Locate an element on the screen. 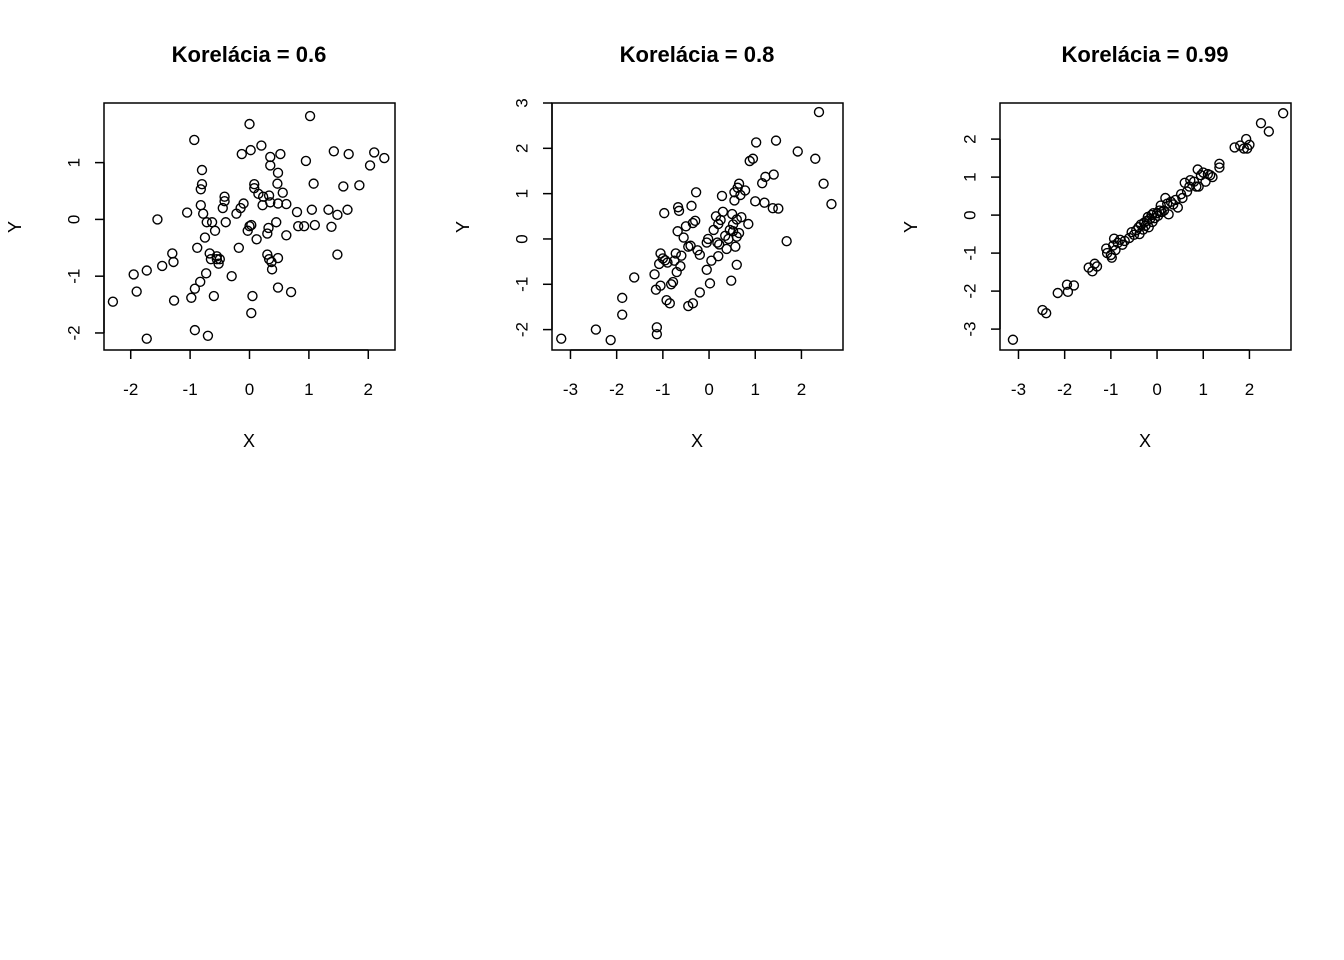 The width and height of the screenshot is (1344, 960). panel-2-y-tick-label: 2 is located at coordinates (522, 148).